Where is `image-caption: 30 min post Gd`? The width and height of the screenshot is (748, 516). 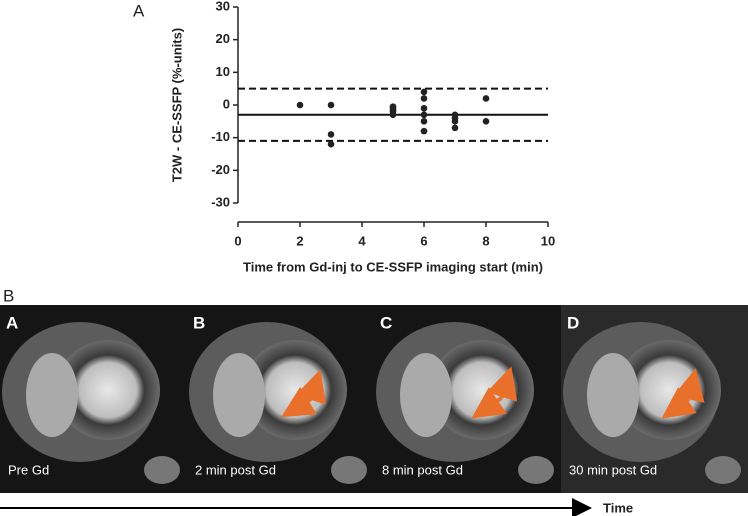
image-caption: 30 min post Gd is located at coordinates (613, 469).